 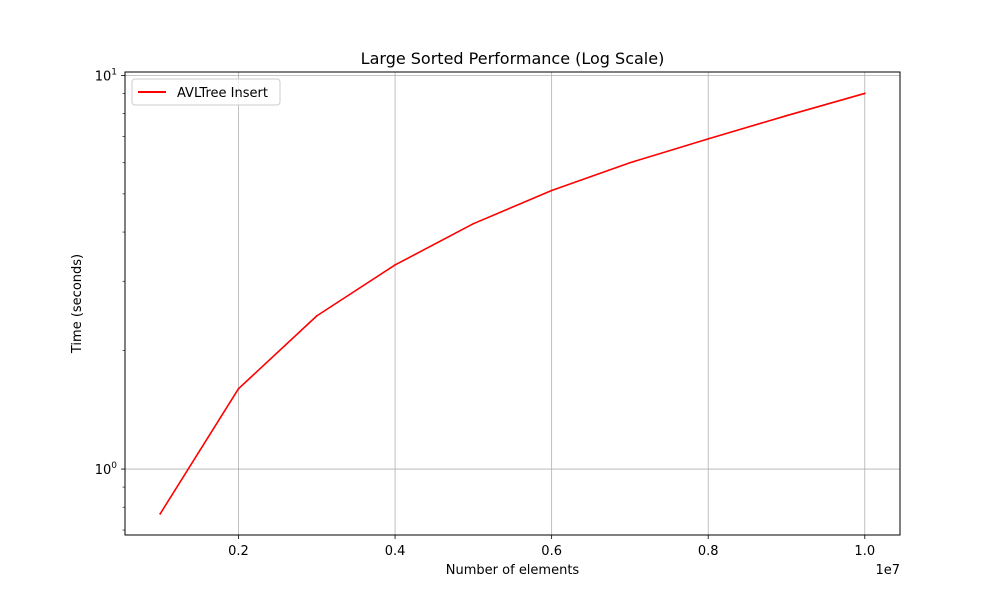 I want to click on chart-title: Large Sorted Performance (Log Scale), so click(x=513, y=58).